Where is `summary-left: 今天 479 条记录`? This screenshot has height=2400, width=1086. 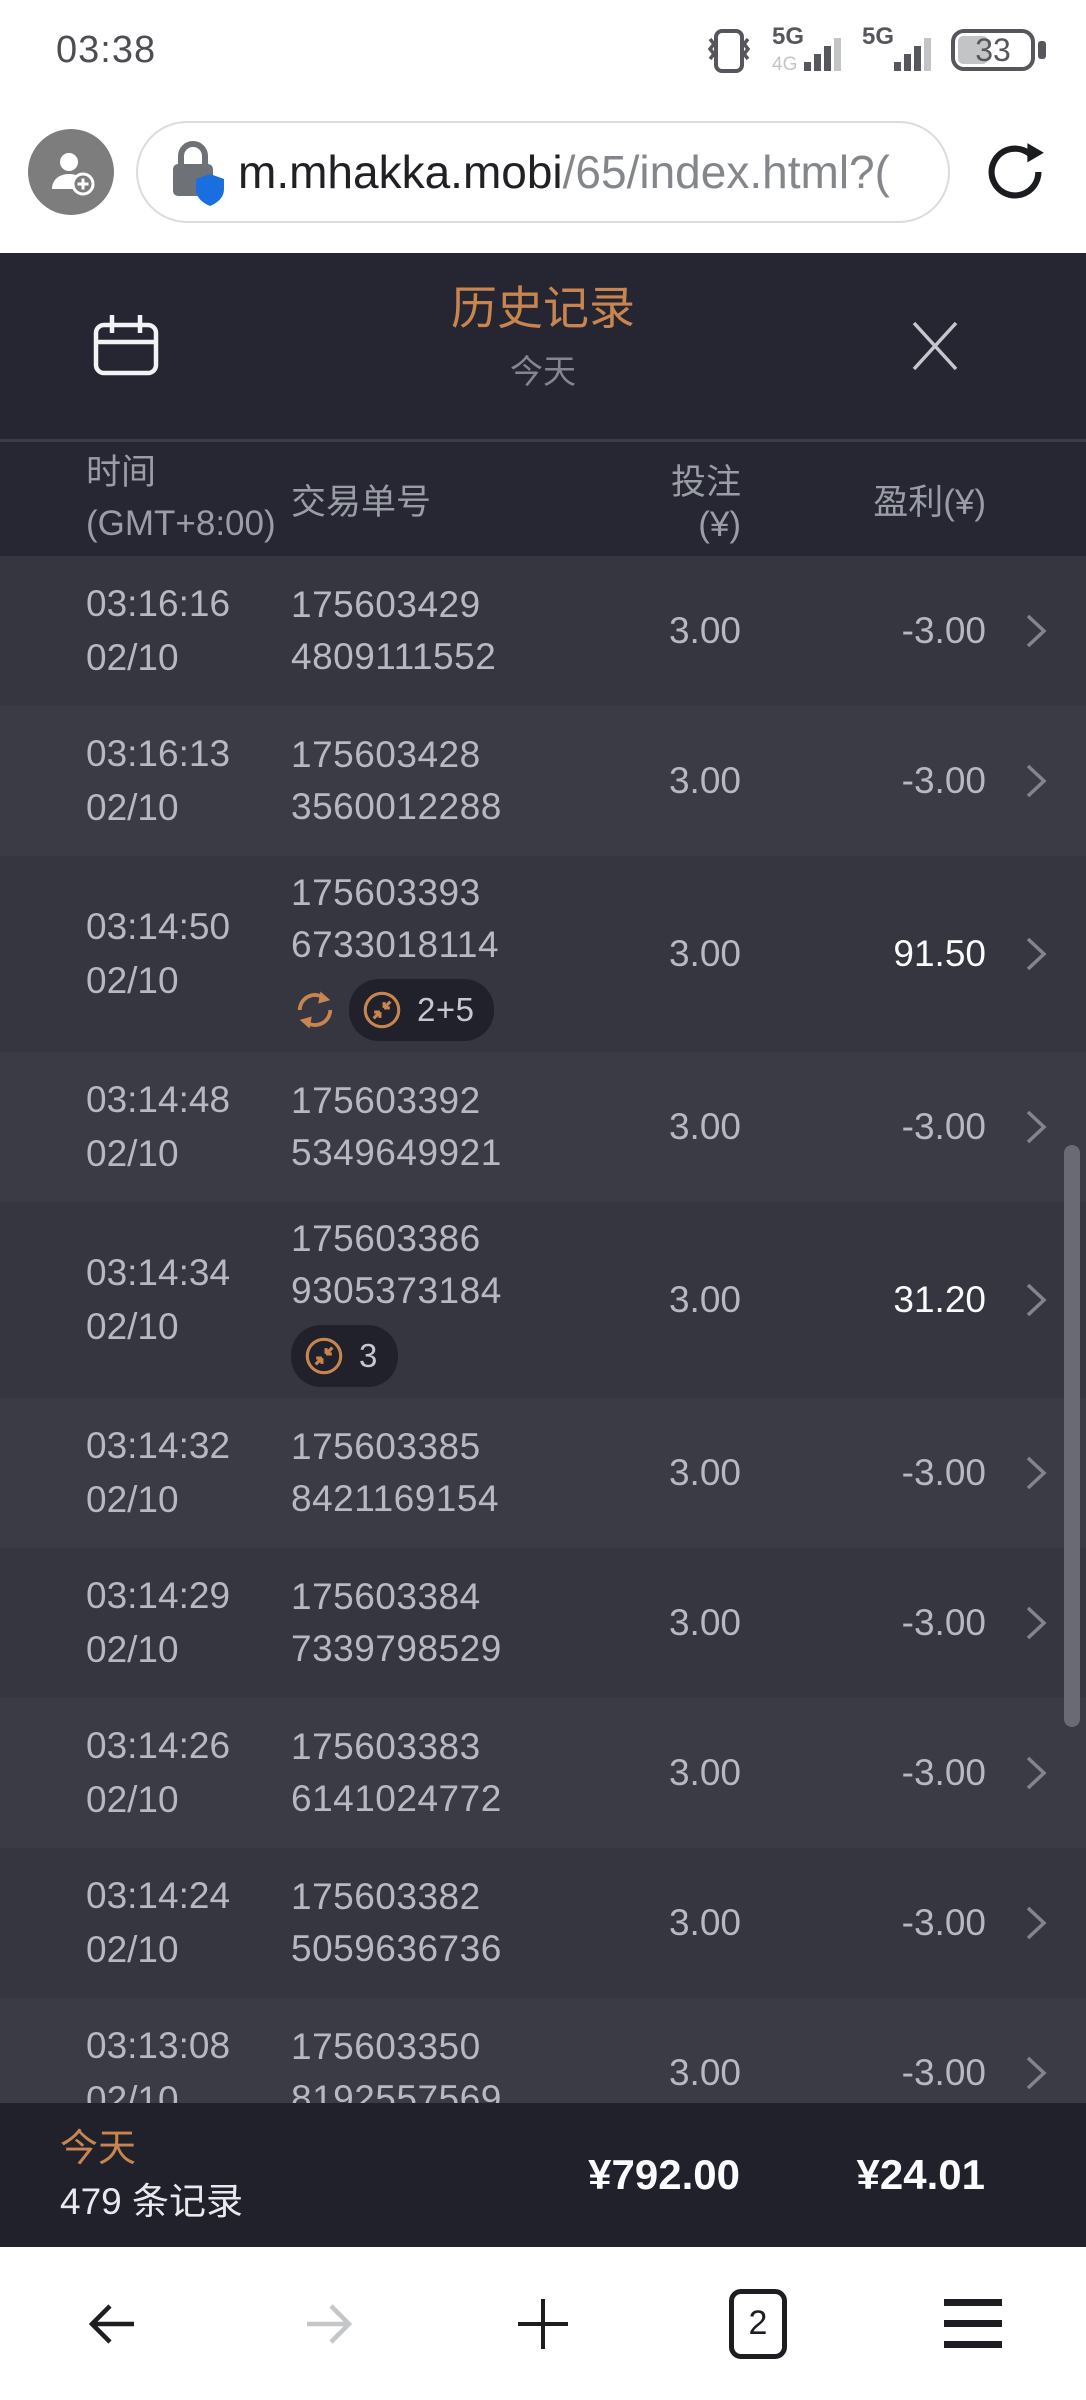
summary-left: 今天 479 条记录 is located at coordinates (305, 2175).